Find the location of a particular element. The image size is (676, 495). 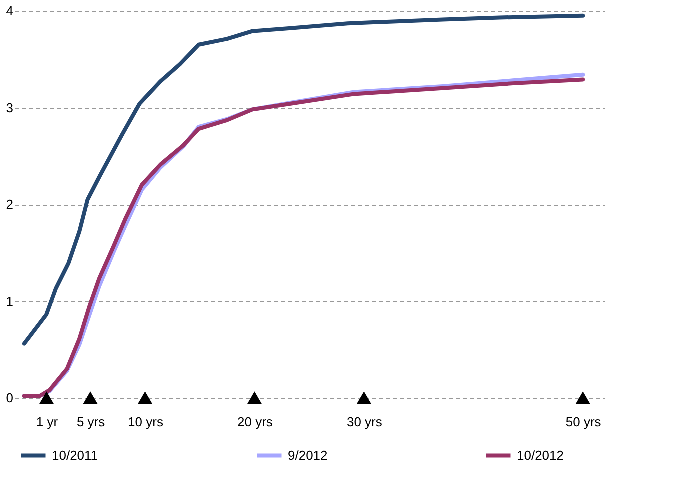

y-tick-label: 3 is located at coordinates (10, 108).